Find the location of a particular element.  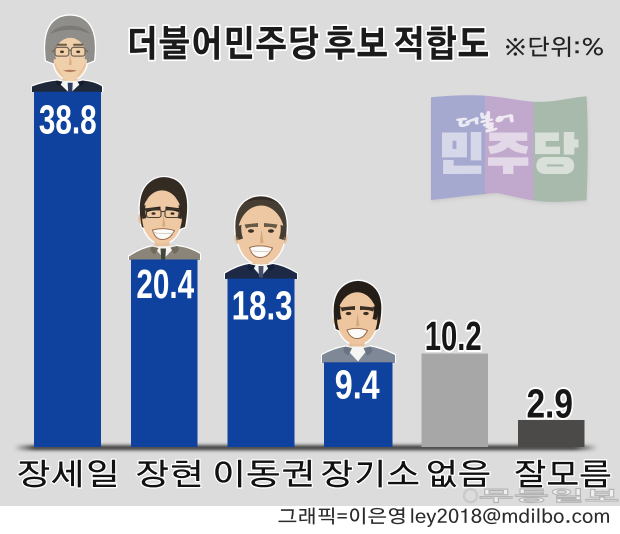

svg-text: 18.3 is located at coordinates (262, 305).